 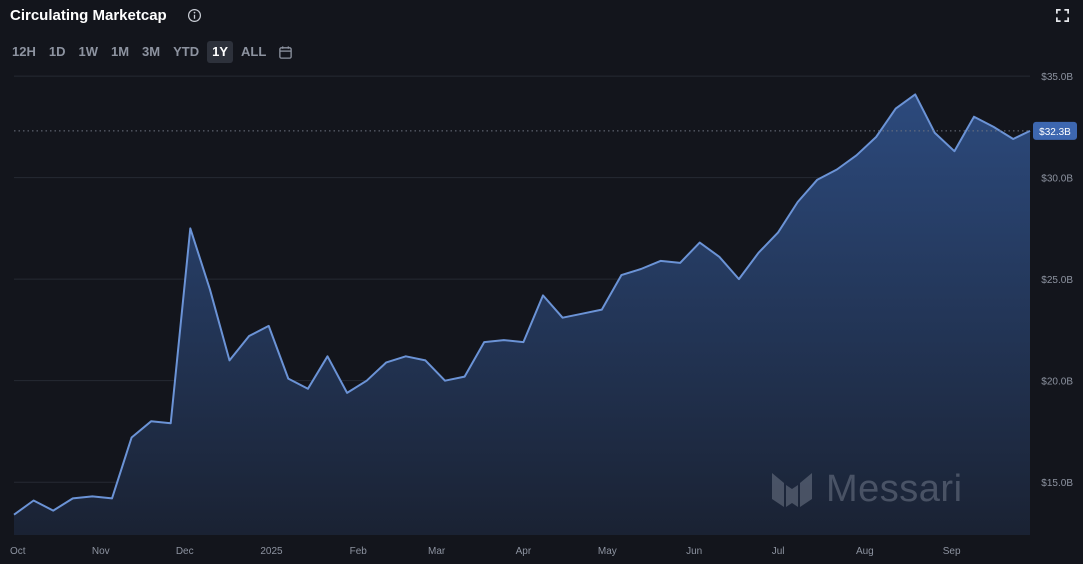 What do you see at coordinates (185, 551) in the screenshot?
I see `x-tick-label: Dec` at bounding box center [185, 551].